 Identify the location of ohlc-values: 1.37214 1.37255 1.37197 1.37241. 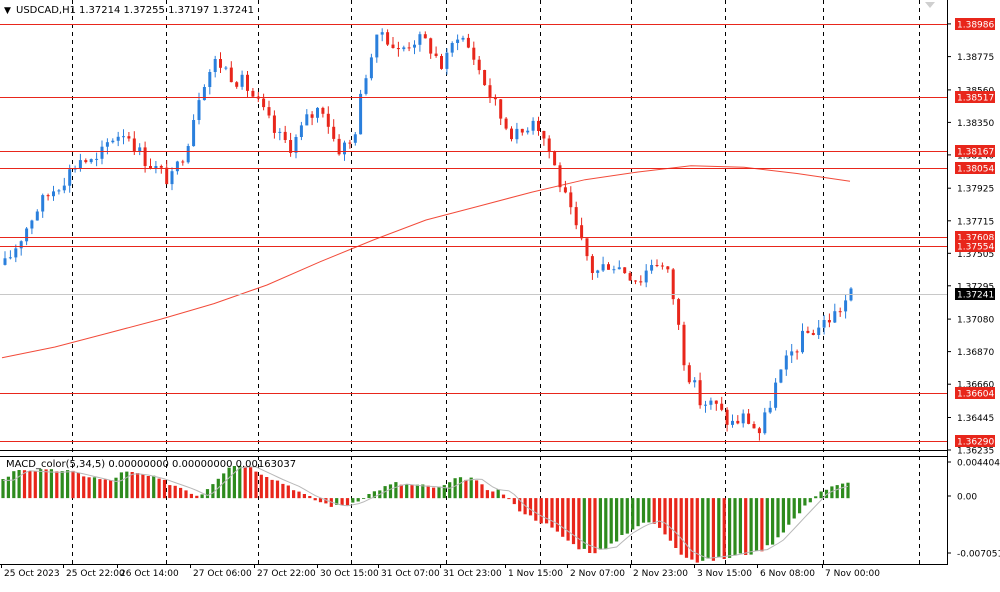
(166, 10).